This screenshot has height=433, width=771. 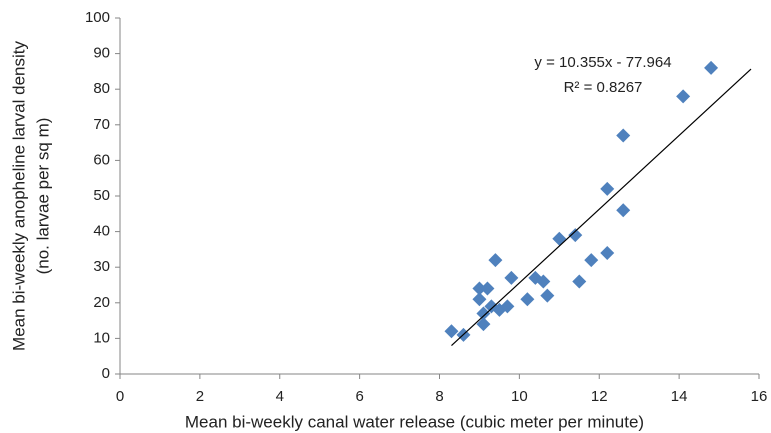 I want to click on x-tick-label: 0, so click(x=120, y=396).